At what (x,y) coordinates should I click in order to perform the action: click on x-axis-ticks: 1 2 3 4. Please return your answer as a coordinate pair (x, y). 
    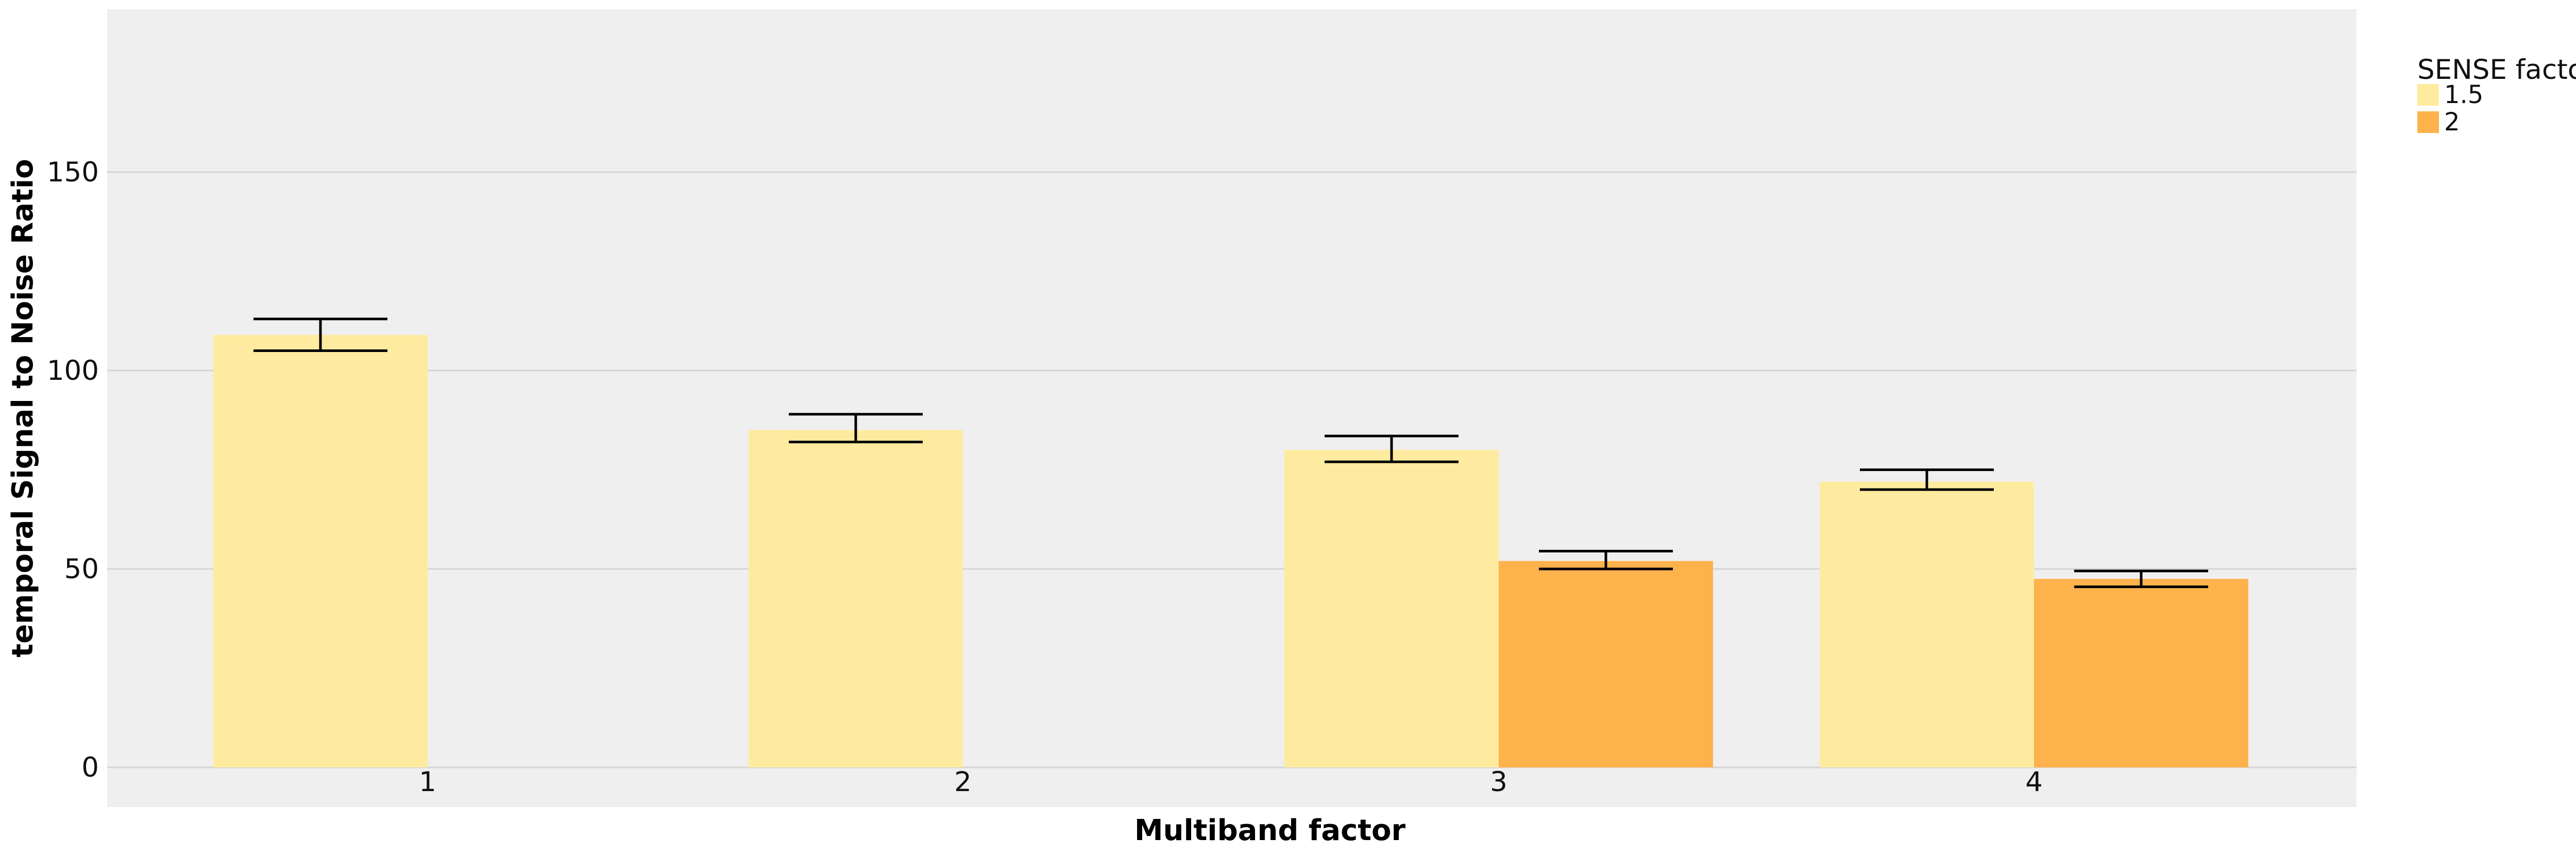
    Looking at the image, I should click on (1231, 782).